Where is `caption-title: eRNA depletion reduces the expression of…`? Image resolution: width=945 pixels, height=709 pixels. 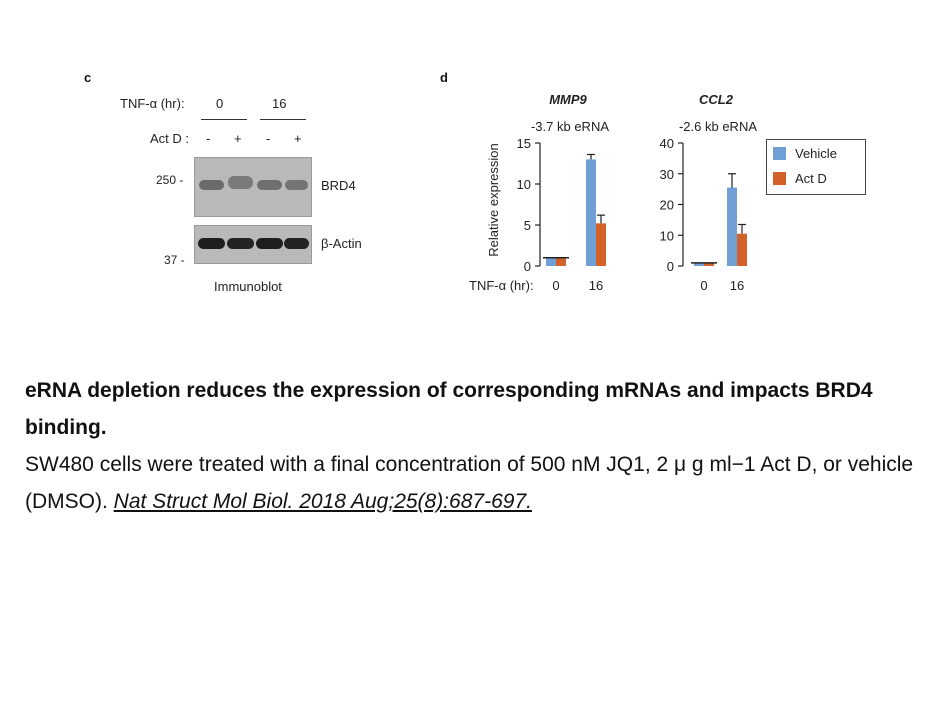 caption-title: eRNA depletion reduces the expression of… is located at coordinates (449, 409).